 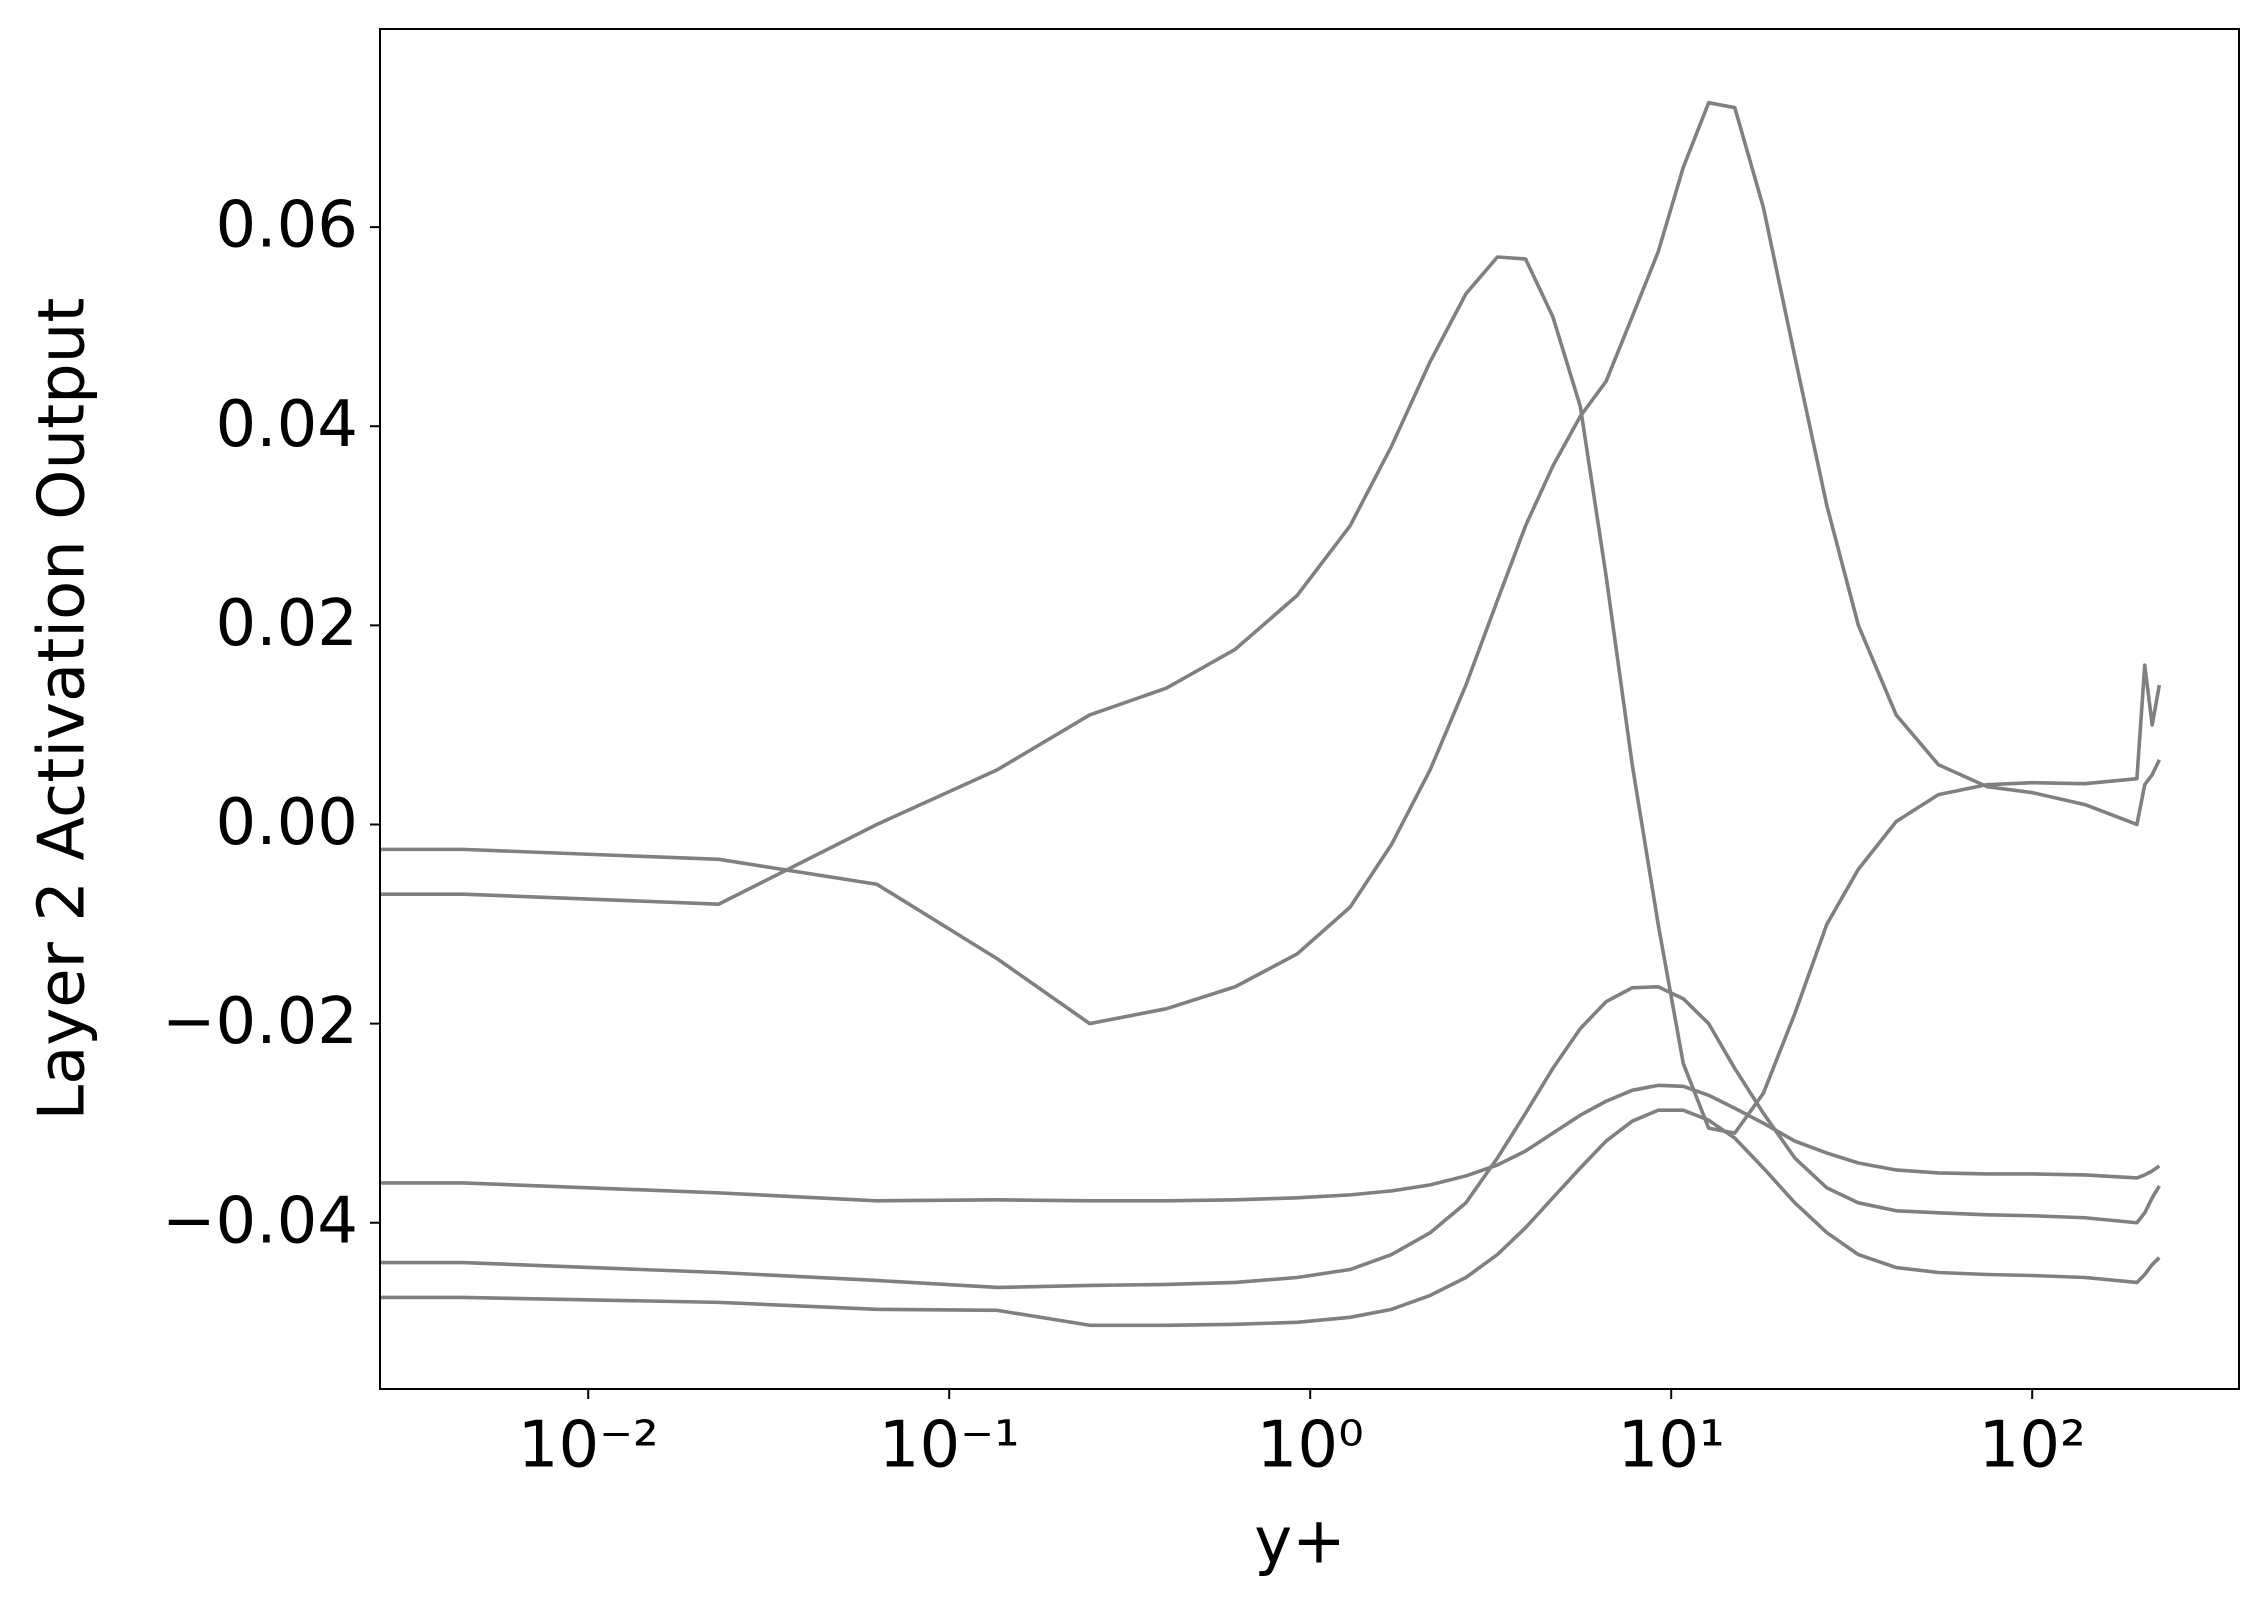 I want to click on y-axis-label: Layer 2 Activation Output, so click(x=63, y=709).